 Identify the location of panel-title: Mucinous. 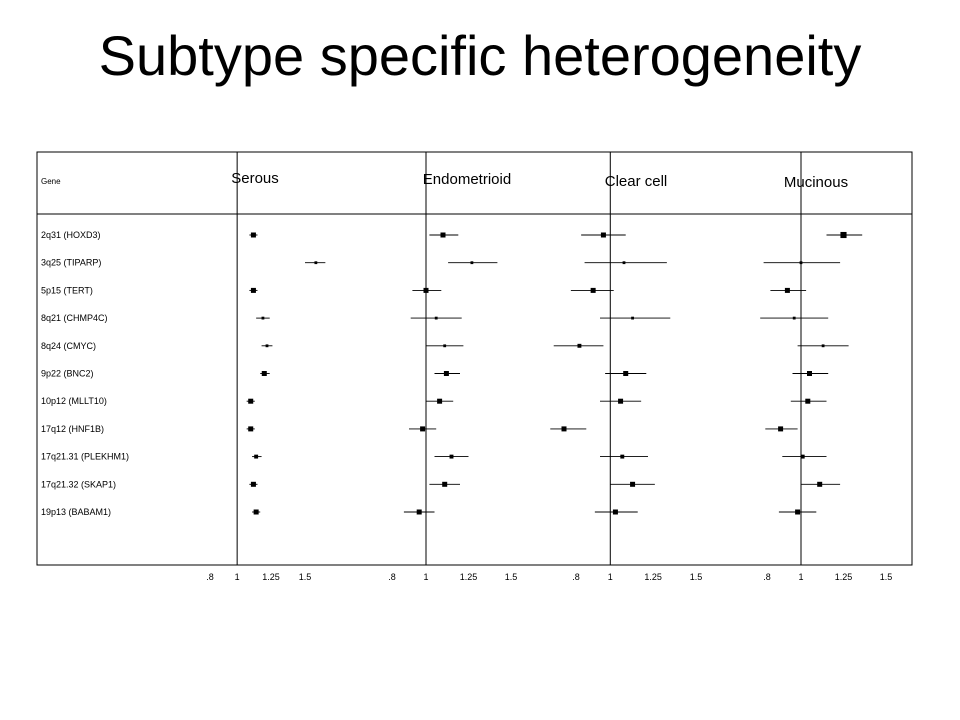
(816, 182).